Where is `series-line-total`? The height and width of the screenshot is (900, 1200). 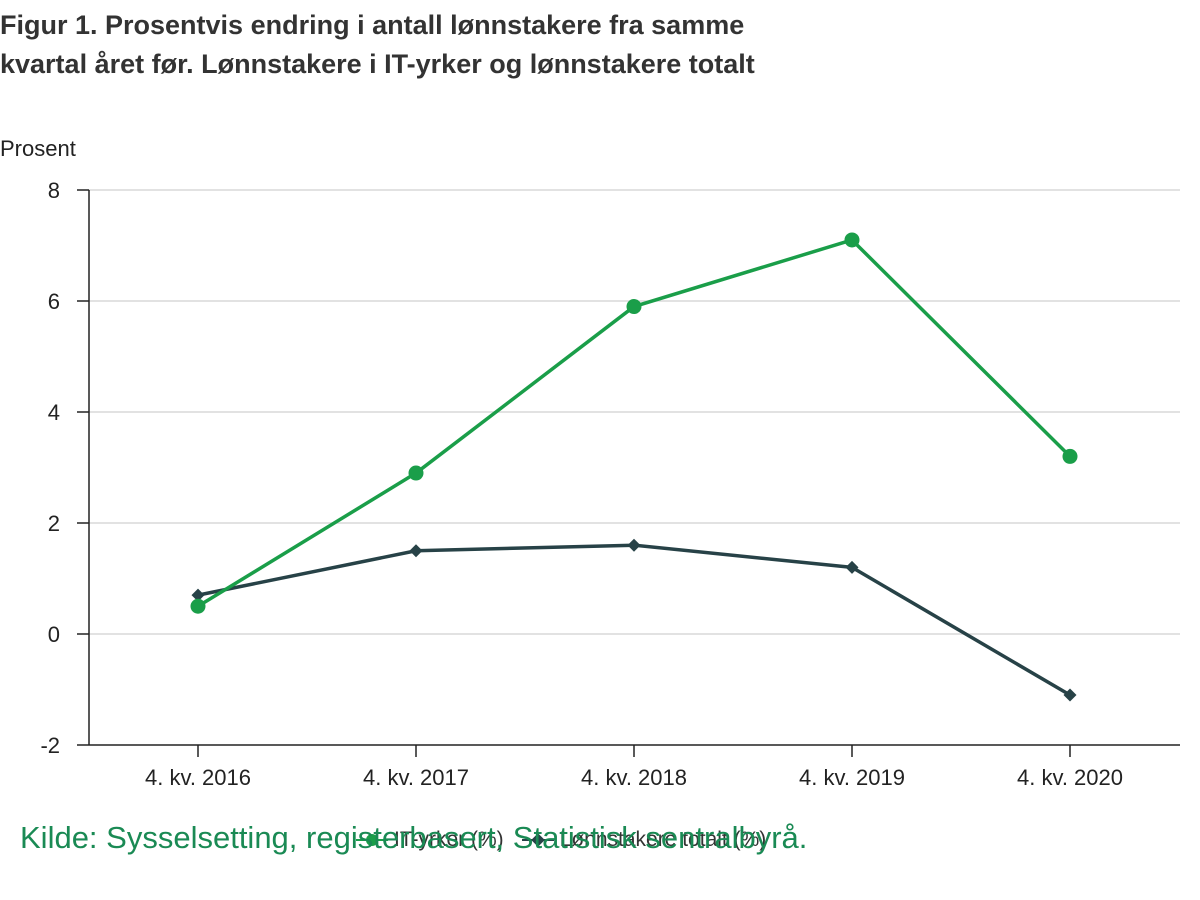
series-line-total is located at coordinates (634, 620).